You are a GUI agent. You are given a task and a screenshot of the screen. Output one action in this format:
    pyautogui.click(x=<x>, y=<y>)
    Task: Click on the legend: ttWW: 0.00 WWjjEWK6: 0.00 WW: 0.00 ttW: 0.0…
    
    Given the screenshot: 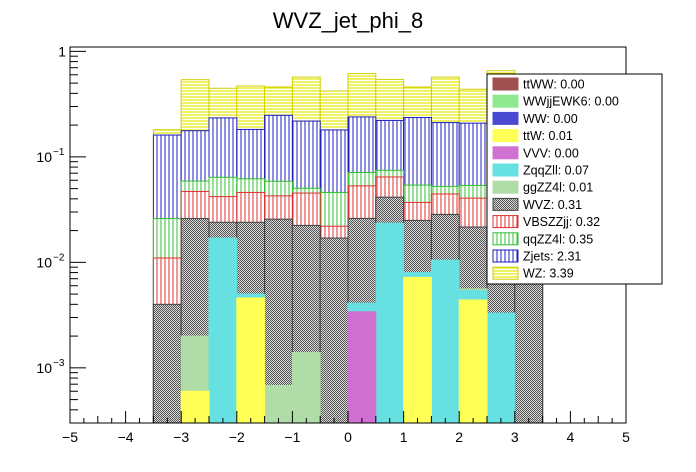 What is the action you would take?
    pyautogui.click(x=574, y=179)
    